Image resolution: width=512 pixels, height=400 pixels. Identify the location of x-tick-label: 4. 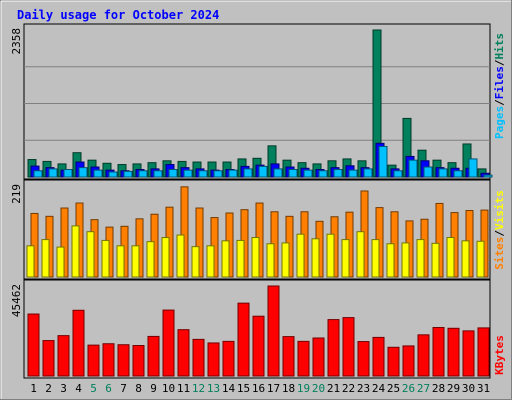
(78, 388).